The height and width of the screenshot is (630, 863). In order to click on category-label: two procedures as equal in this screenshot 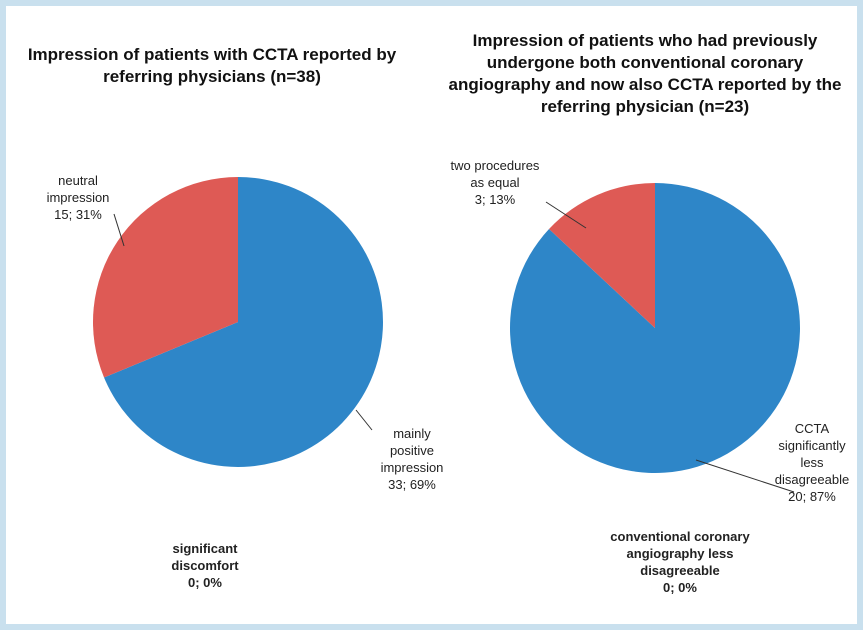, I will do `click(495, 174)`.